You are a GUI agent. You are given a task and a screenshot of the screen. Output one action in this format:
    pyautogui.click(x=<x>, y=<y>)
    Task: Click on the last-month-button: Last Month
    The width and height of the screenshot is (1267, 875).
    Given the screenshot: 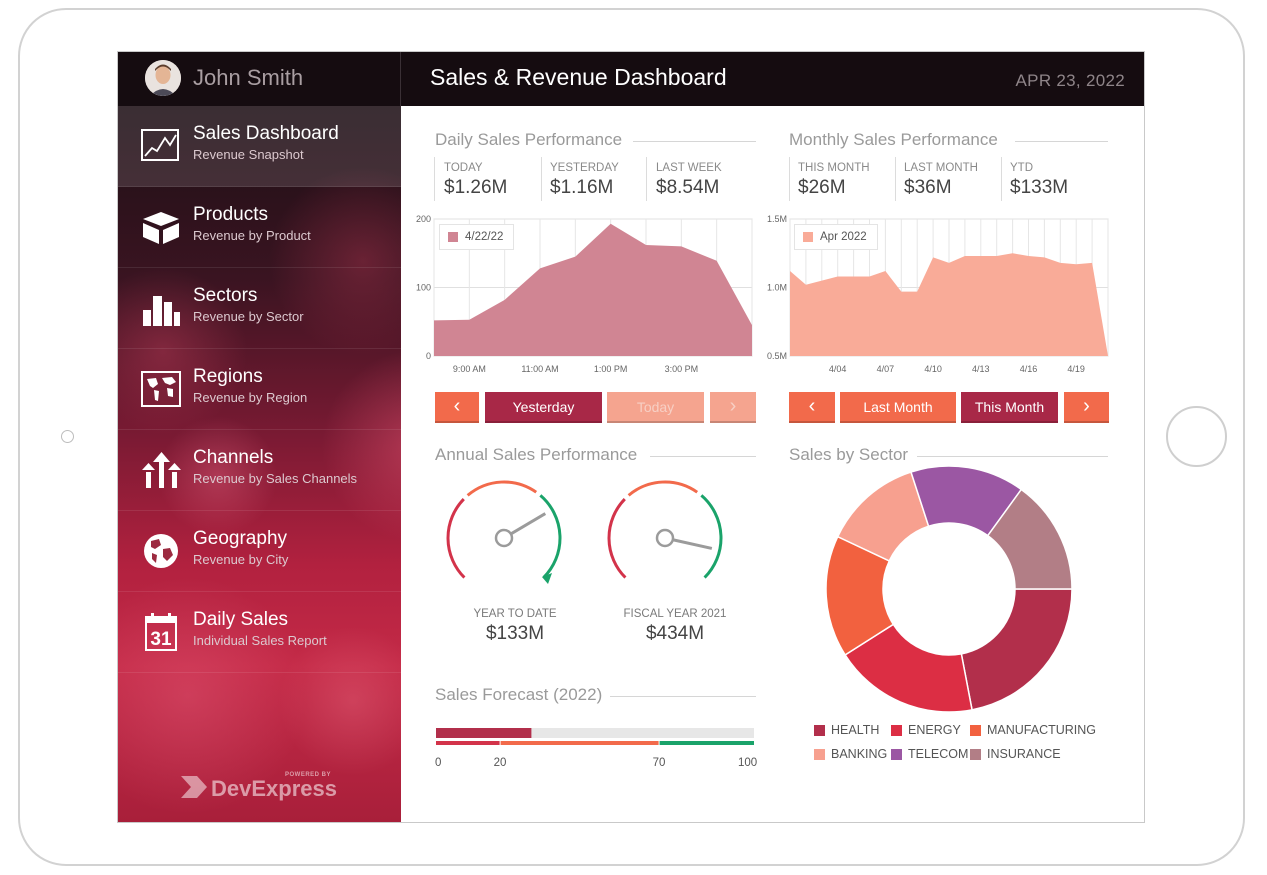 What is the action you would take?
    pyautogui.click(x=898, y=407)
    